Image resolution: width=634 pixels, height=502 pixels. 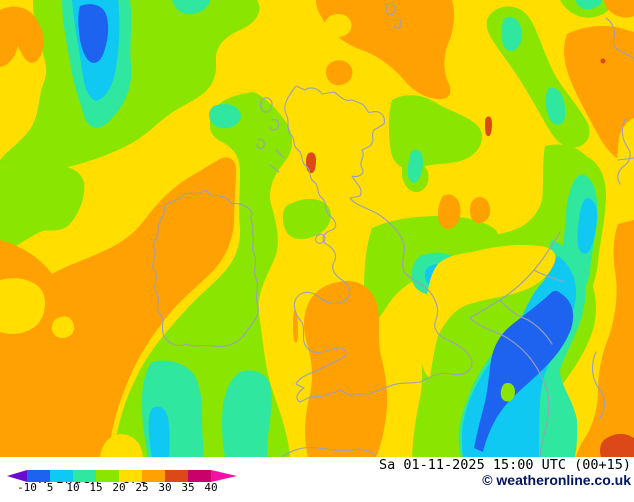 What do you see at coordinates (165, 487) in the screenshot?
I see `legend-tick-label: 30` at bounding box center [165, 487].